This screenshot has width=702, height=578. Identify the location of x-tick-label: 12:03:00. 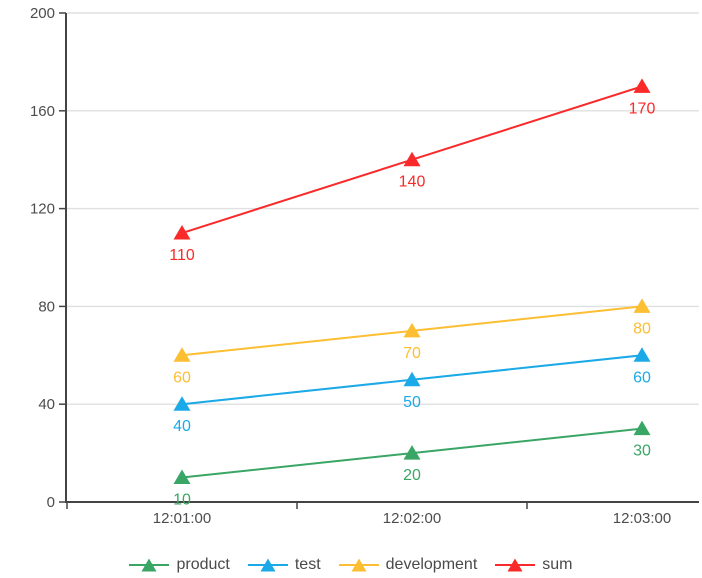
(642, 518).